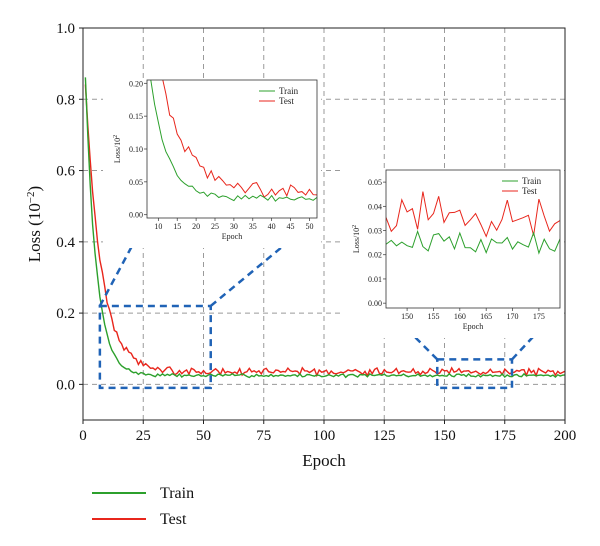 The height and width of the screenshot is (546, 600). What do you see at coordinates (234, 226) in the screenshot?
I see `inset-x-tick-label: 30` at bounding box center [234, 226].